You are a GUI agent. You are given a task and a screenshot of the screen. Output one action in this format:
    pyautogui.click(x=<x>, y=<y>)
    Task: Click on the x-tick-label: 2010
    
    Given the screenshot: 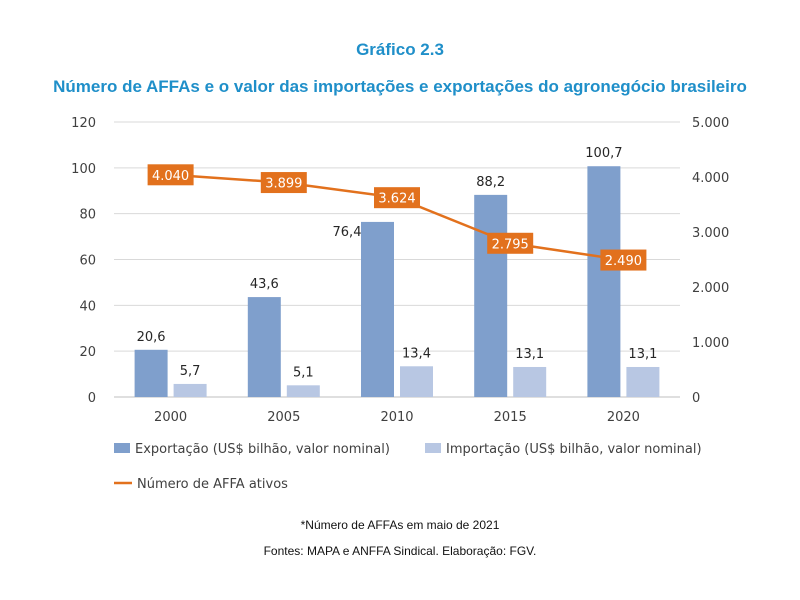 What is the action you would take?
    pyautogui.click(x=396, y=417)
    